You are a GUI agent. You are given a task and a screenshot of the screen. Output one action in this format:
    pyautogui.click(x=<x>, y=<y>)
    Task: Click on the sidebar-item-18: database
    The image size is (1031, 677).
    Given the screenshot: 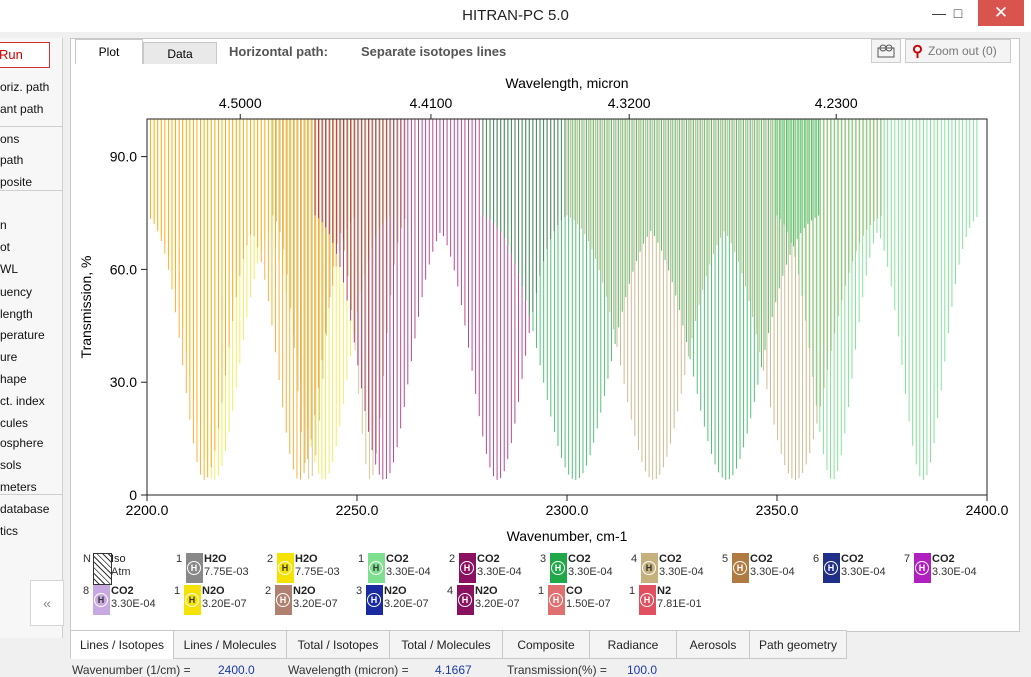 What is the action you would take?
    pyautogui.click(x=25, y=509)
    